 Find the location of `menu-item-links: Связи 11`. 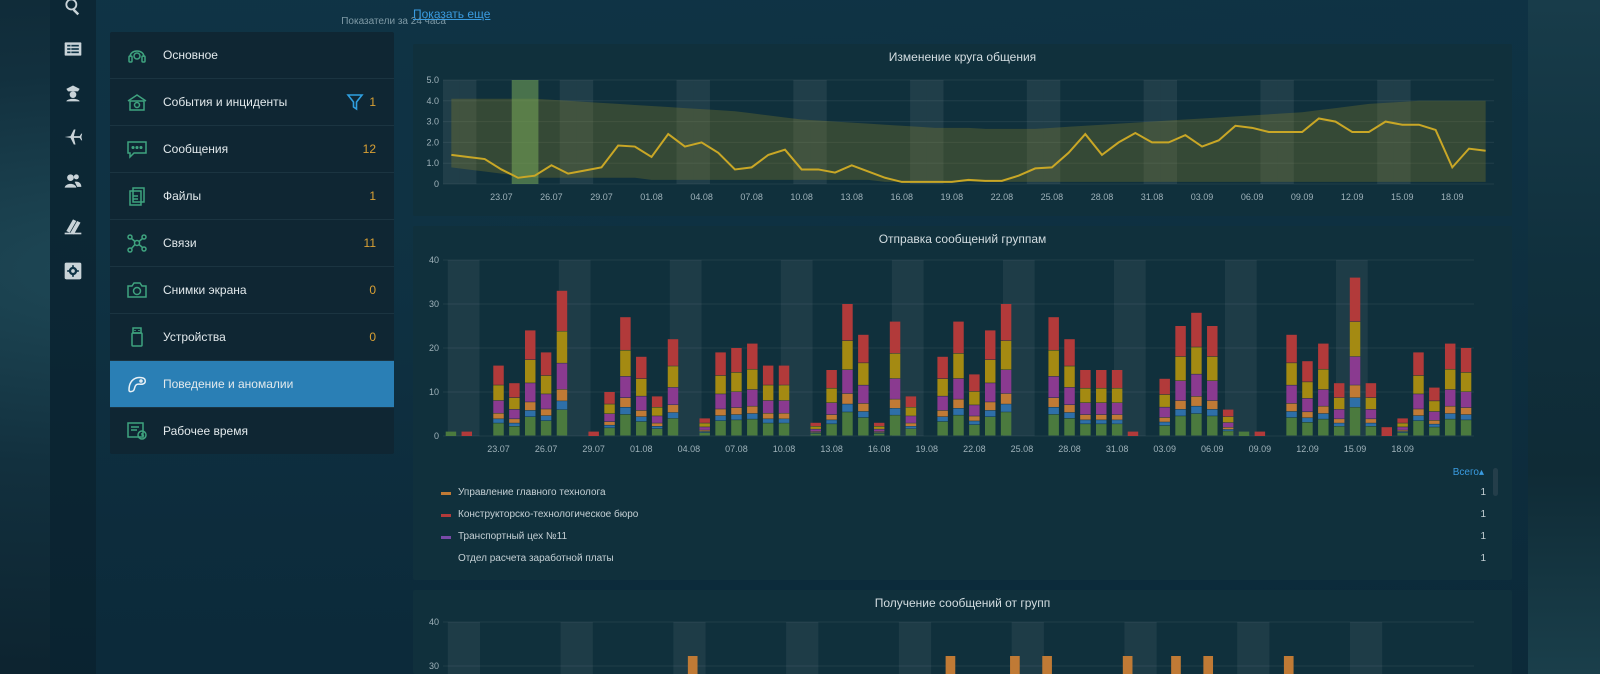

menu-item-links: Связи 11 is located at coordinates (252, 243).